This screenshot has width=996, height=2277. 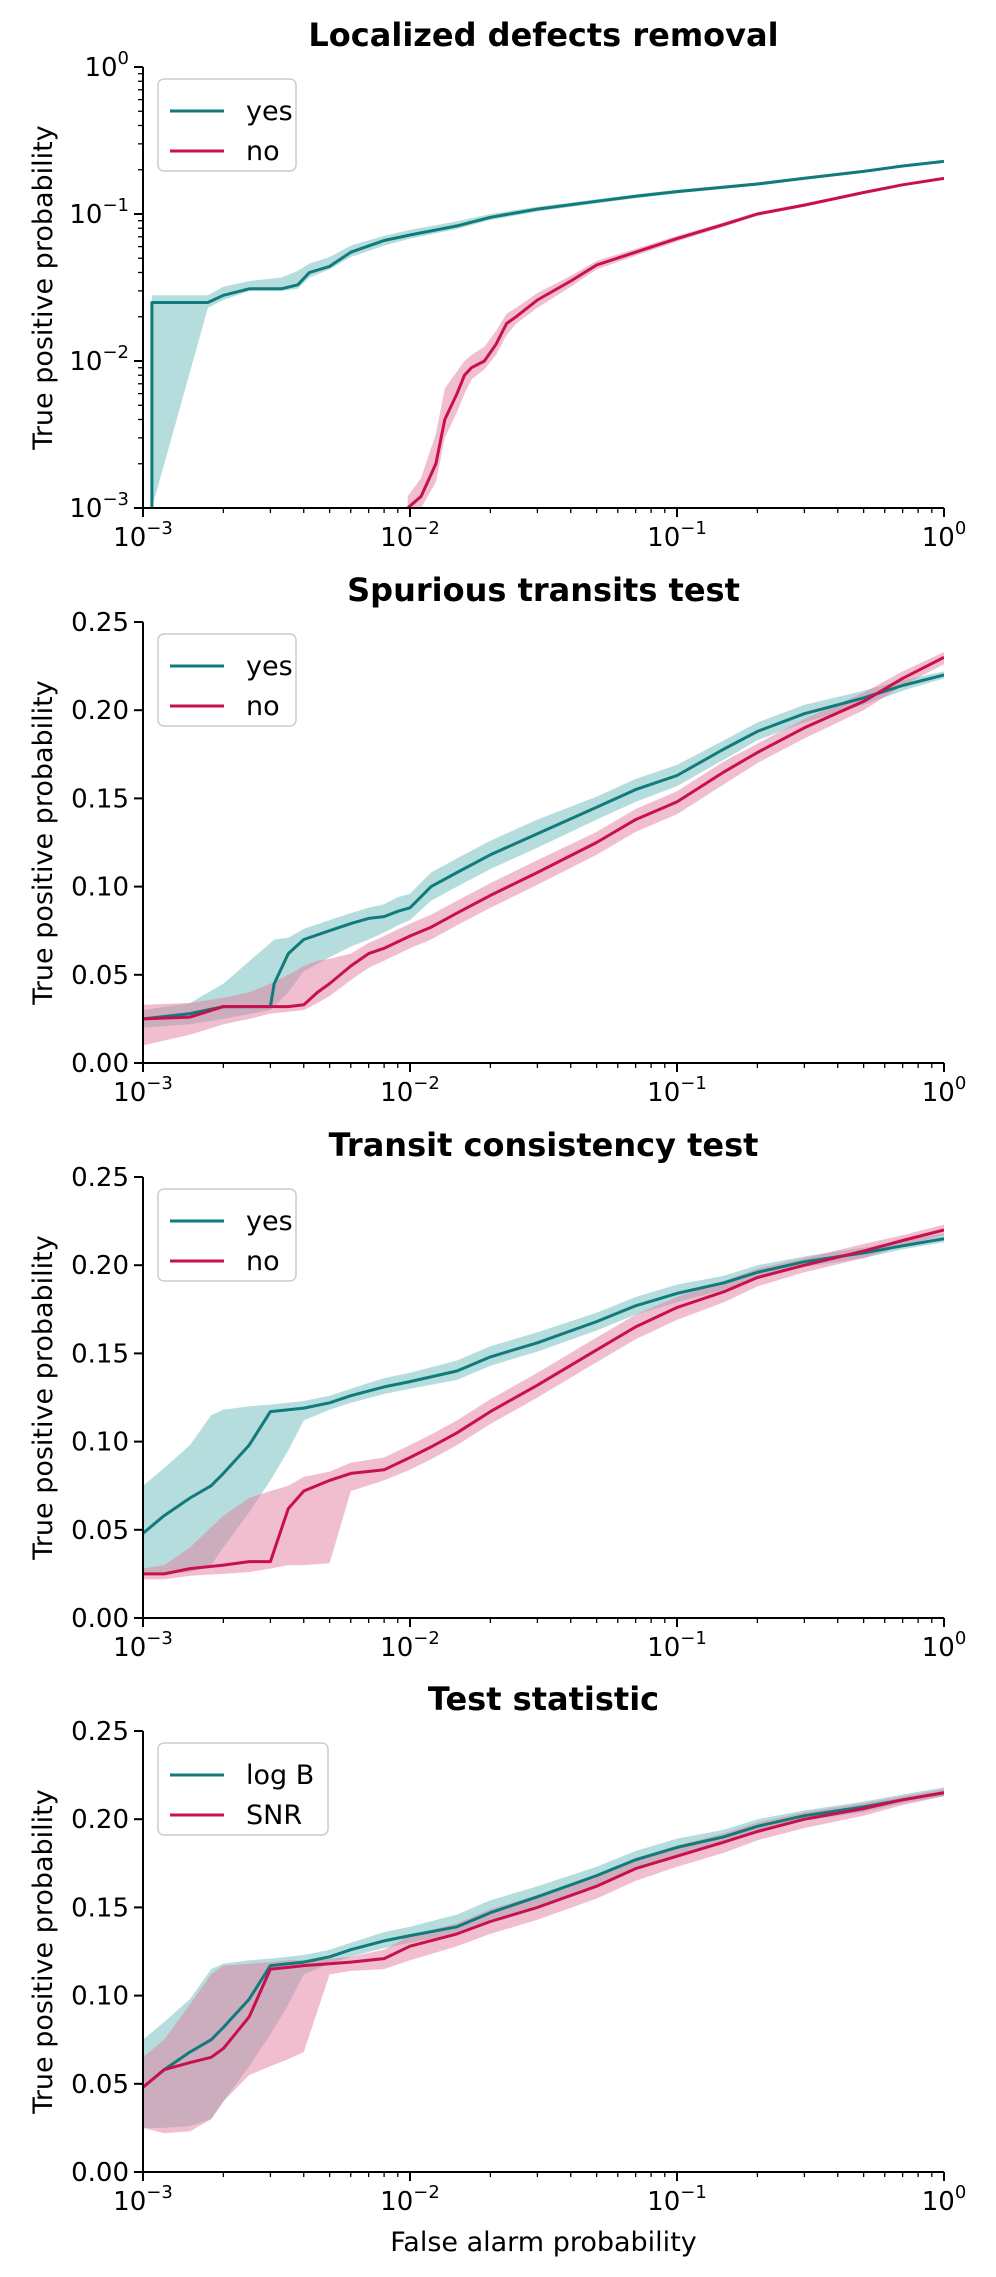 I want to click on band-log-b, so click(x=543, y=1957).